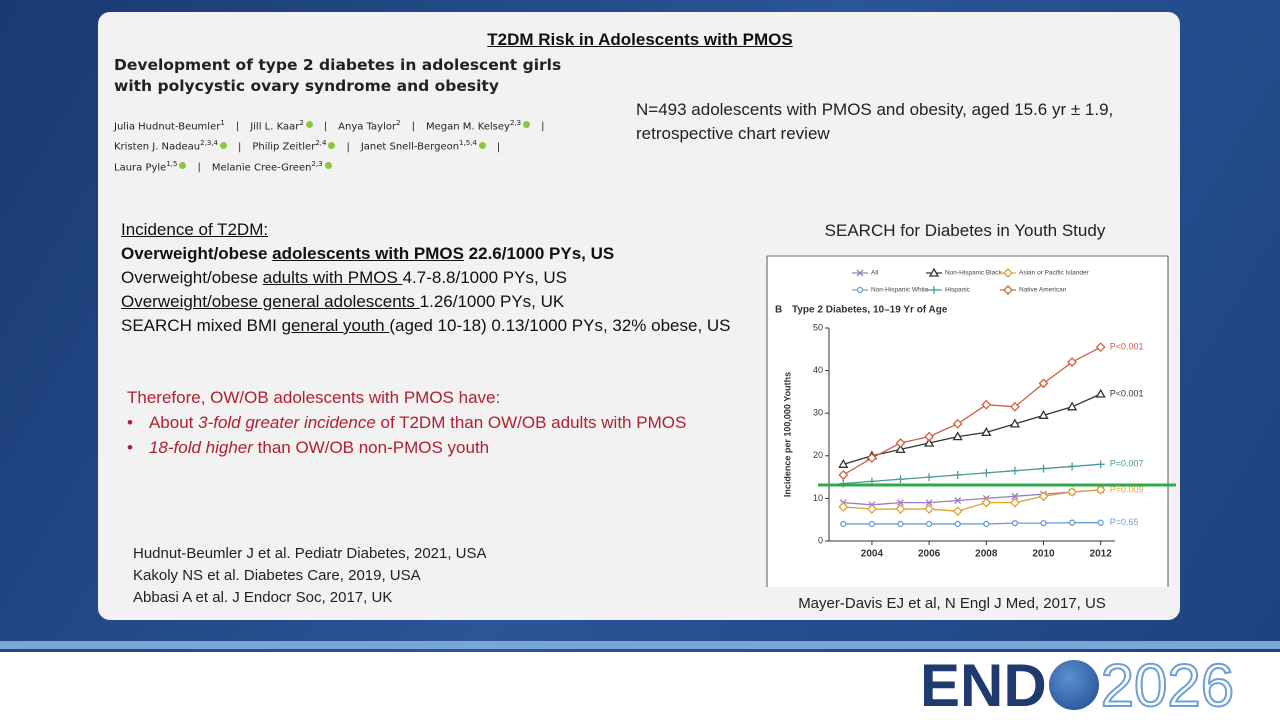 This screenshot has width=1280, height=720. What do you see at coordinates (195, 229) in the screenshot?
I see `incidence-heading: Incidence of T2DM:` at bounding box center [195, 229].